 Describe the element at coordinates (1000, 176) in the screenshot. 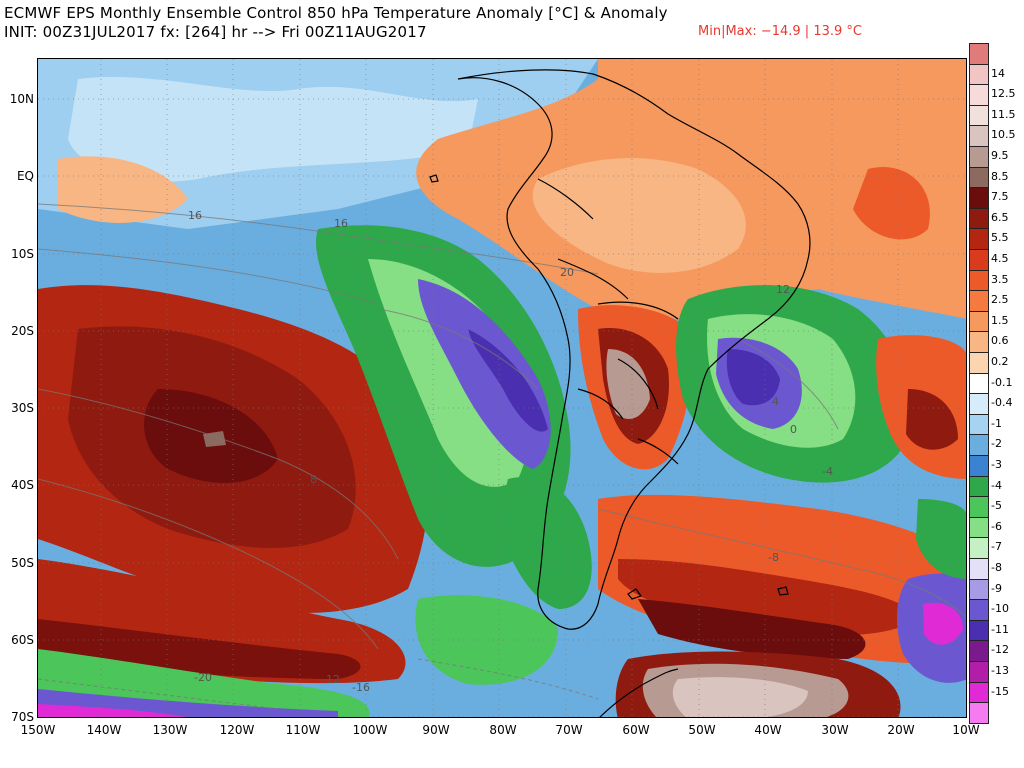

I see `colorbar-label: 8.5` at that location.